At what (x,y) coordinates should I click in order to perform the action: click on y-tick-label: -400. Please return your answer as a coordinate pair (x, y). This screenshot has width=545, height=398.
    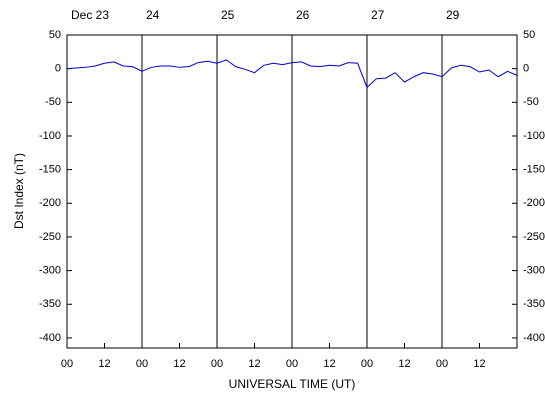
    Looking at the image, I should click on (50, 338).